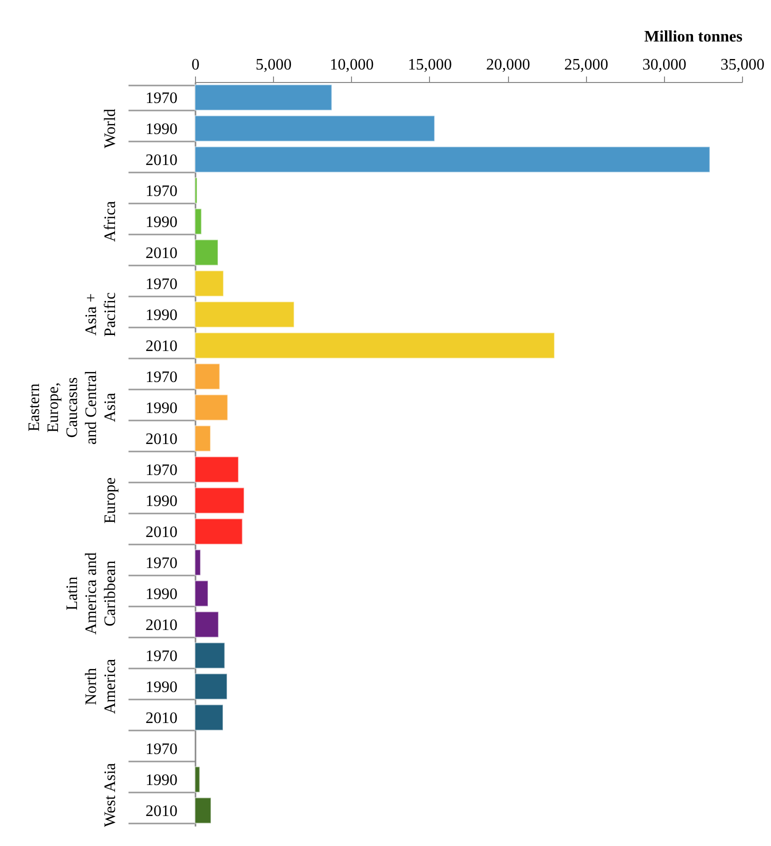 Image resolution: width=771 pixels, height=846 pixels. I want to click on x-tick-label: 25,000, so click(586, 65).